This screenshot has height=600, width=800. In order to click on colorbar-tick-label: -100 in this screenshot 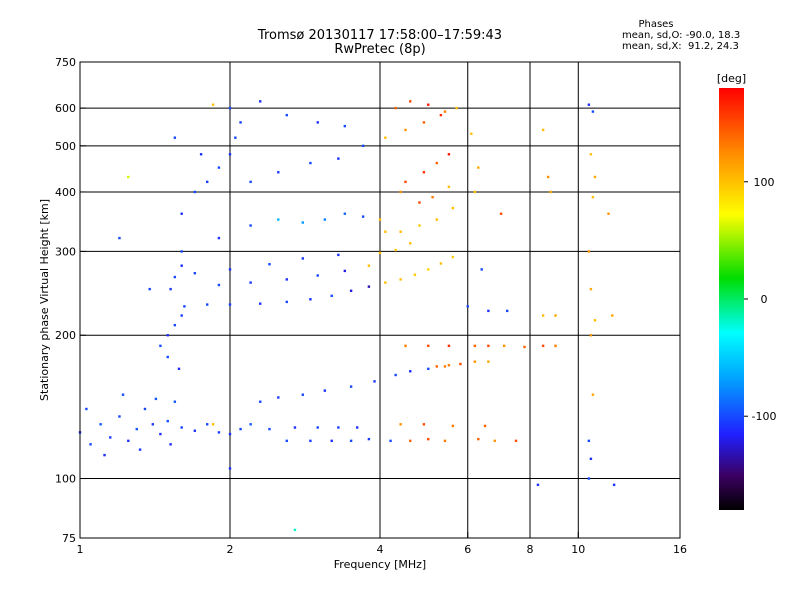, I will do `click(764, 416)`.